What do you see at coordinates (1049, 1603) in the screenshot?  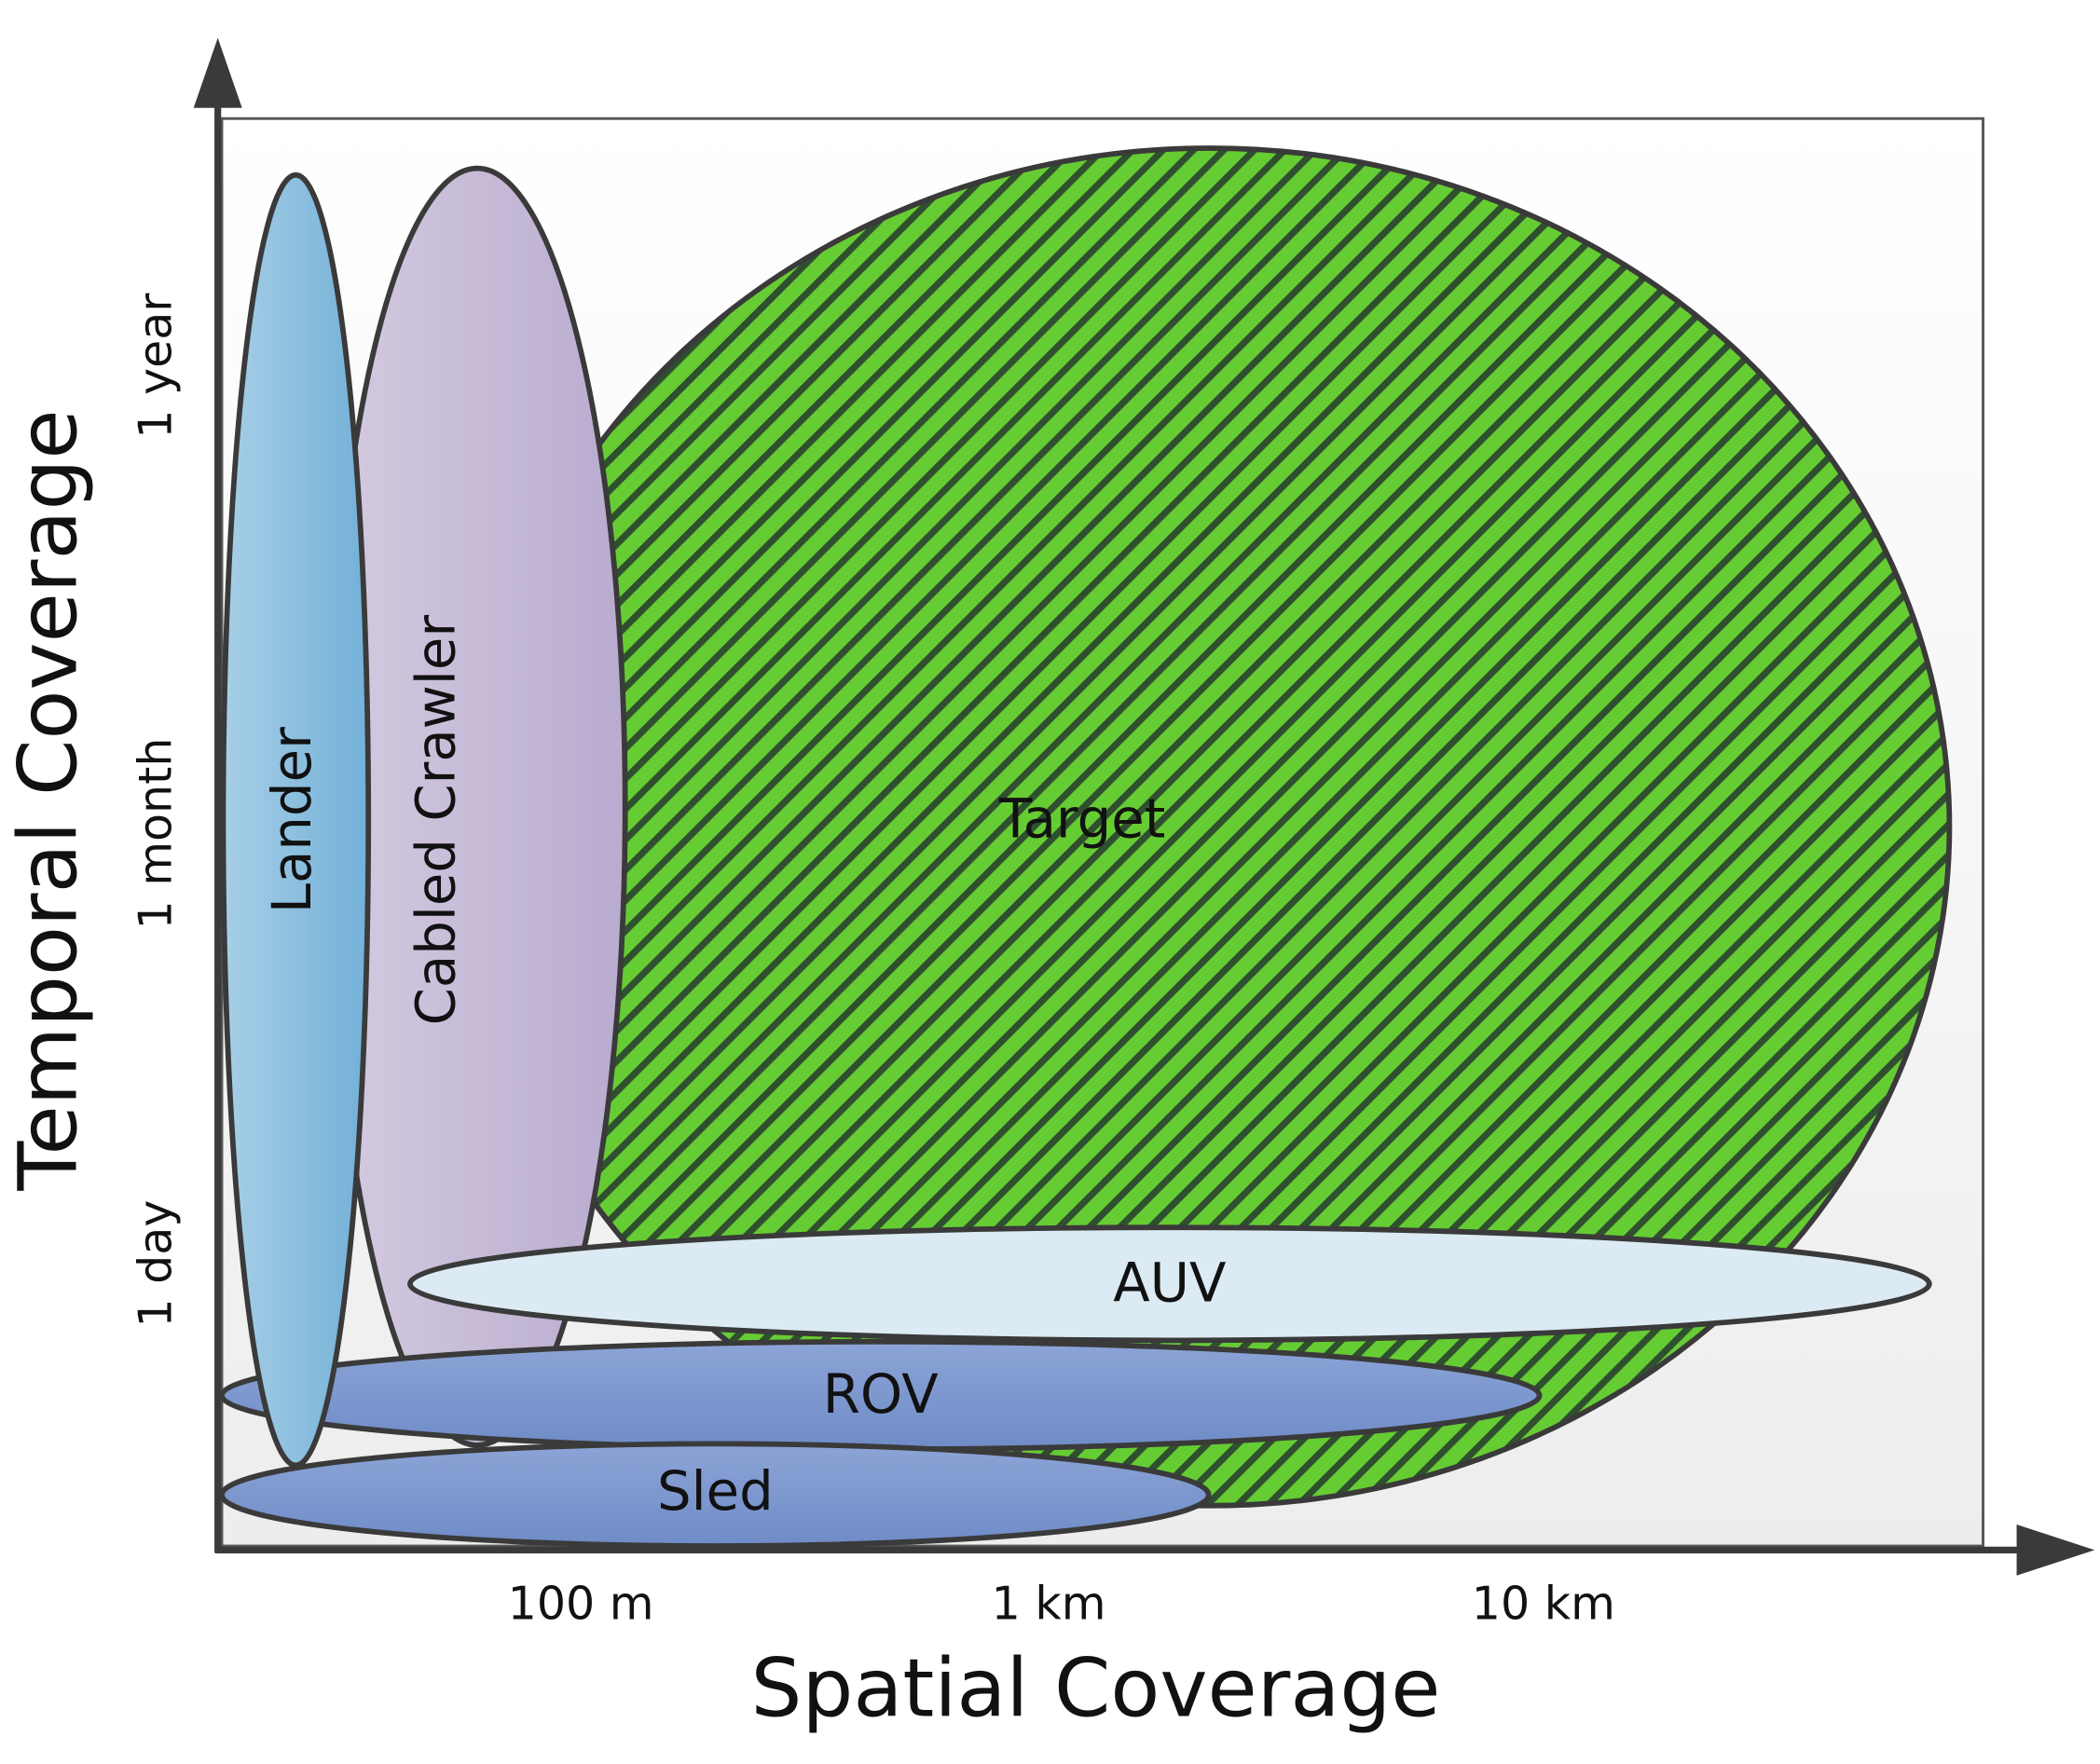 I see `x-tick-label: 1 km` at bounding box center [1049, 1603].